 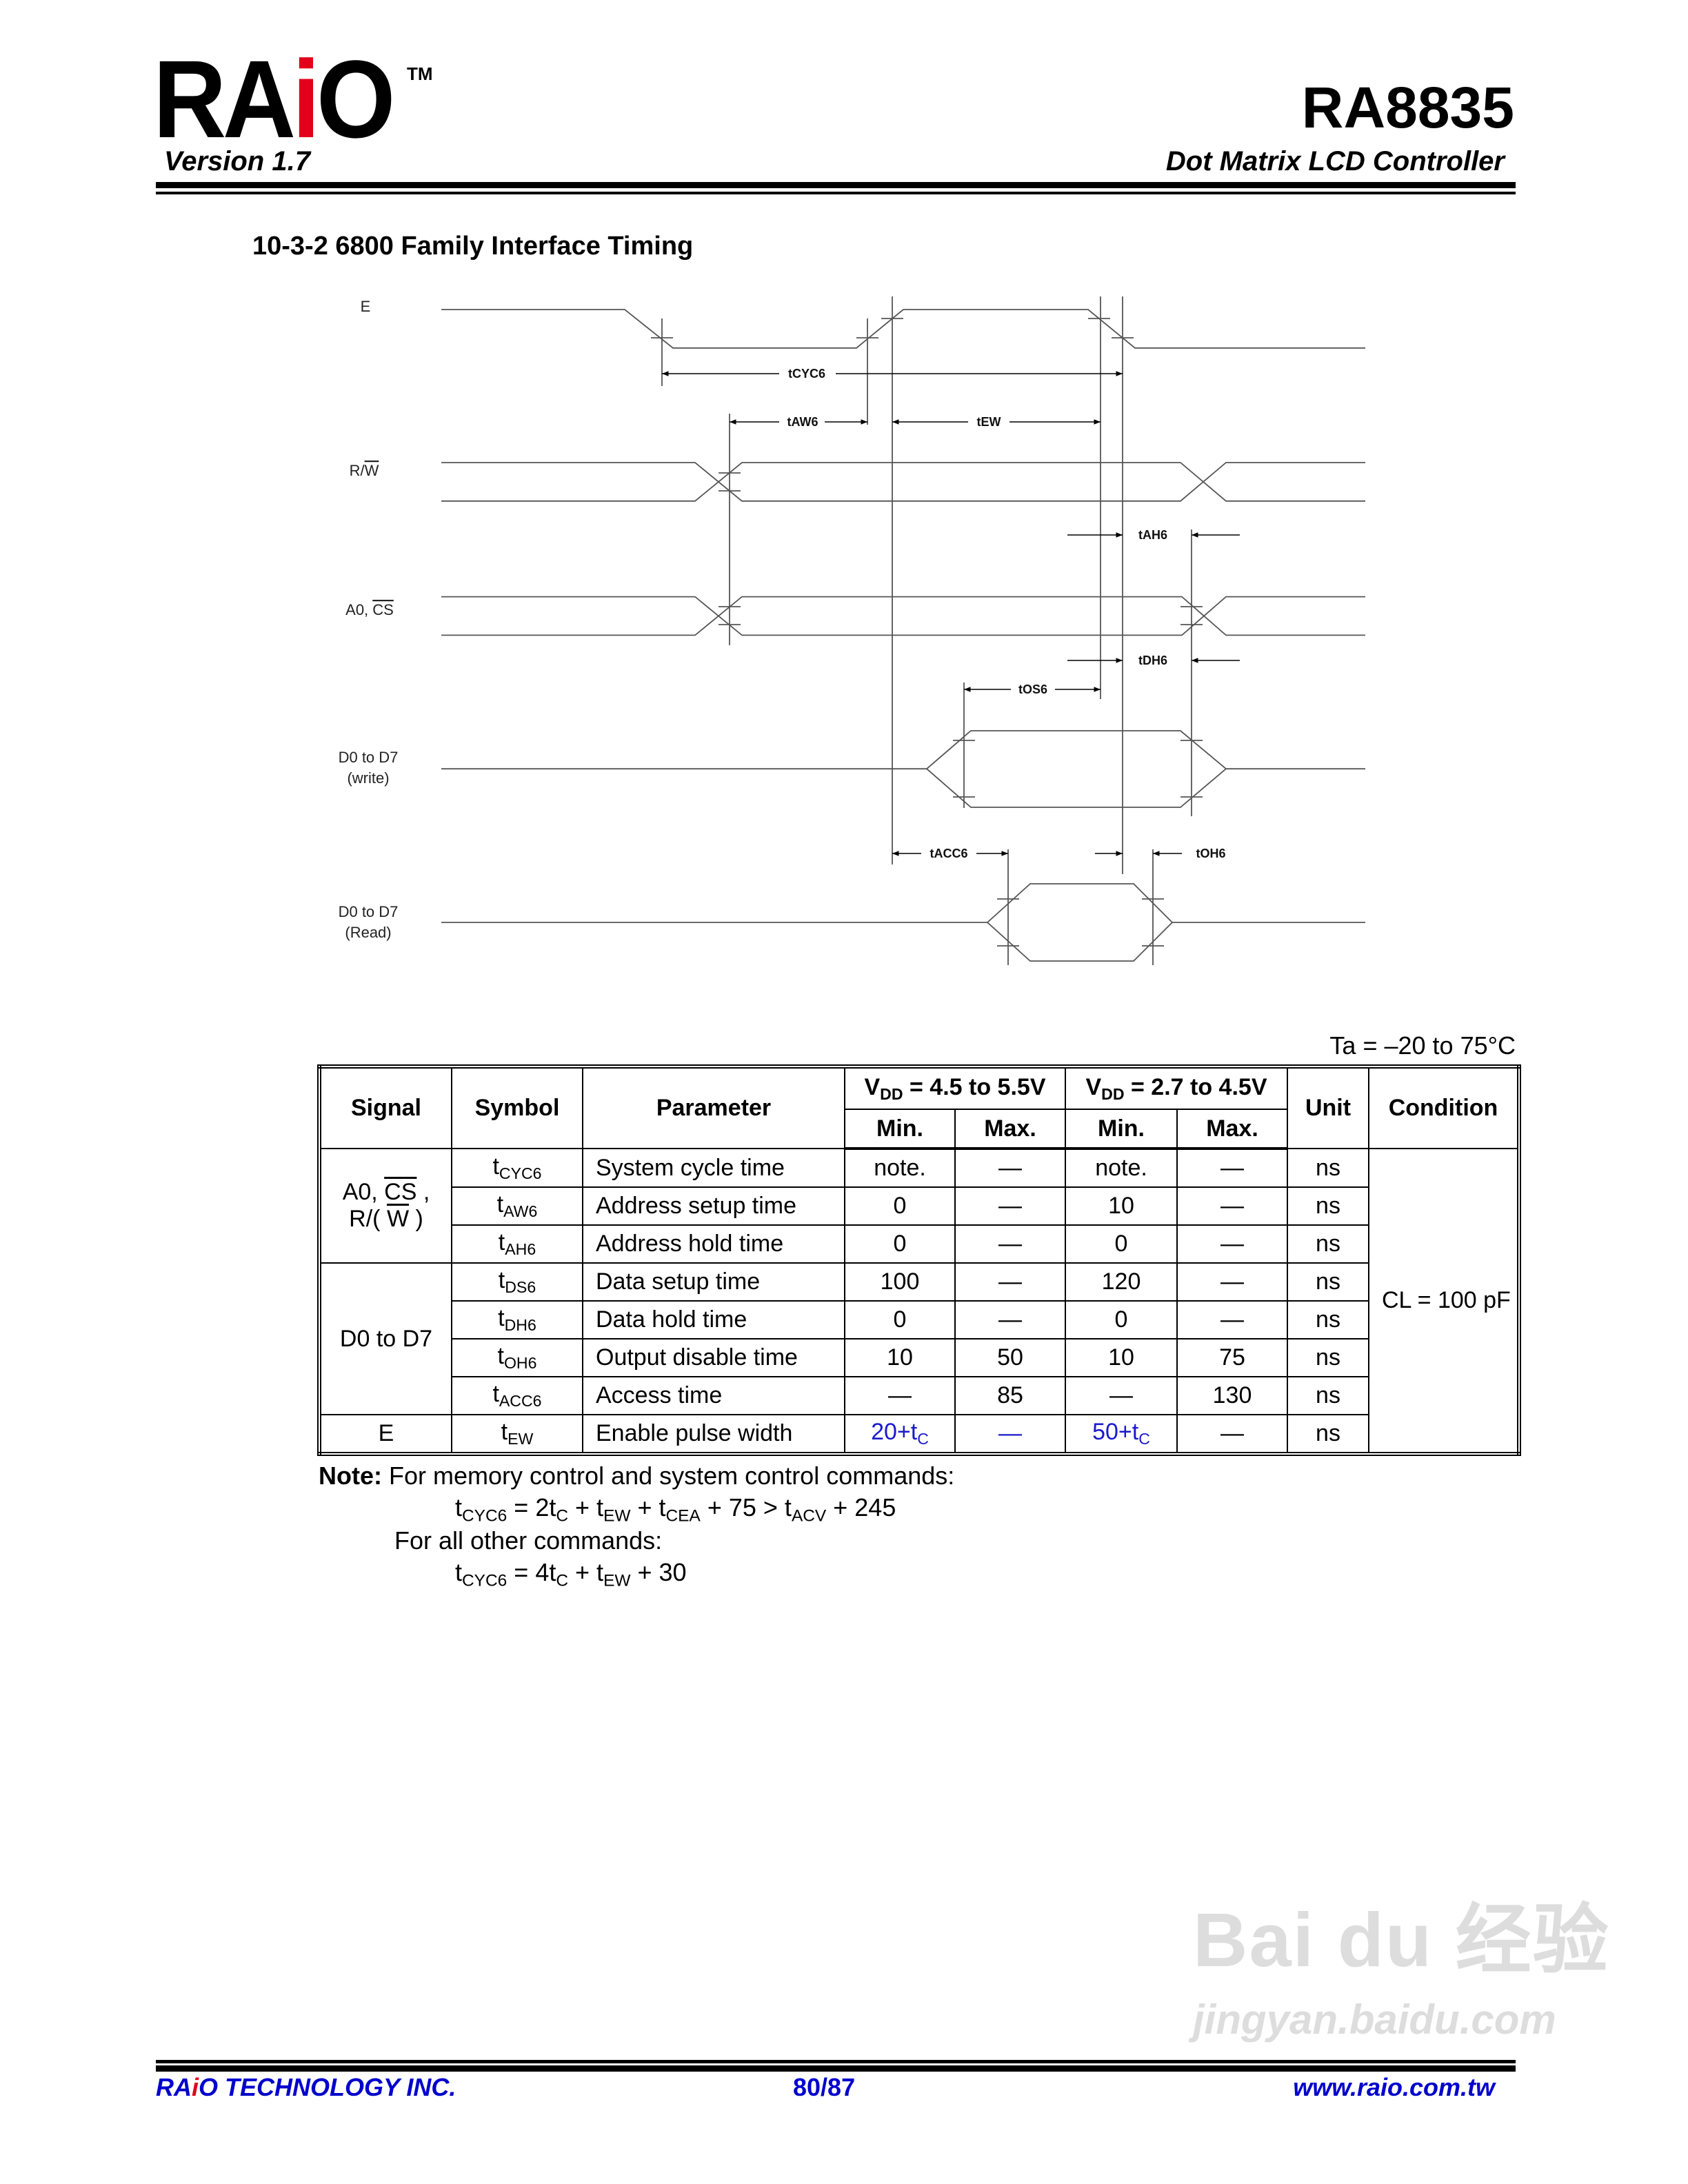 I want to click on value-cell-min2: —, so click(x=1122, y=1395).